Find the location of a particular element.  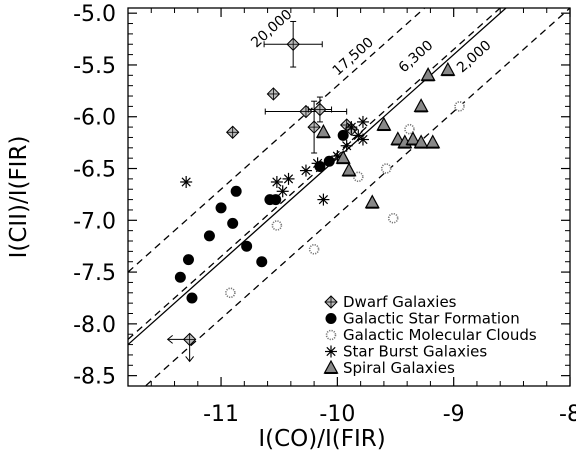

legend-entry-star-burst-galaxies: Star Burst Galaxies is located at coordinates (406, 352).